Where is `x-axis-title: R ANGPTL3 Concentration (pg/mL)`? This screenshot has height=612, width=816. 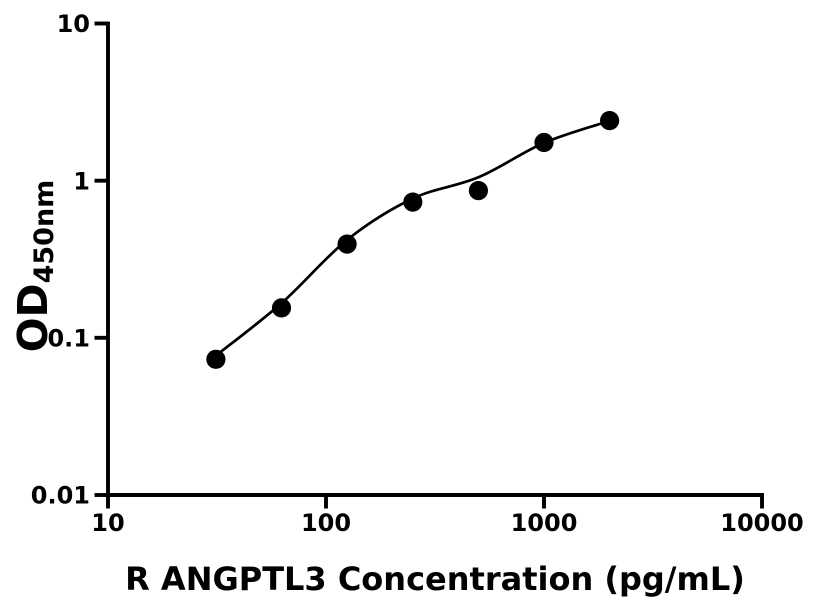
x-axis-title: R ANGPTL3 Concentration (pg/mL) is located at coordinates (435, 579).